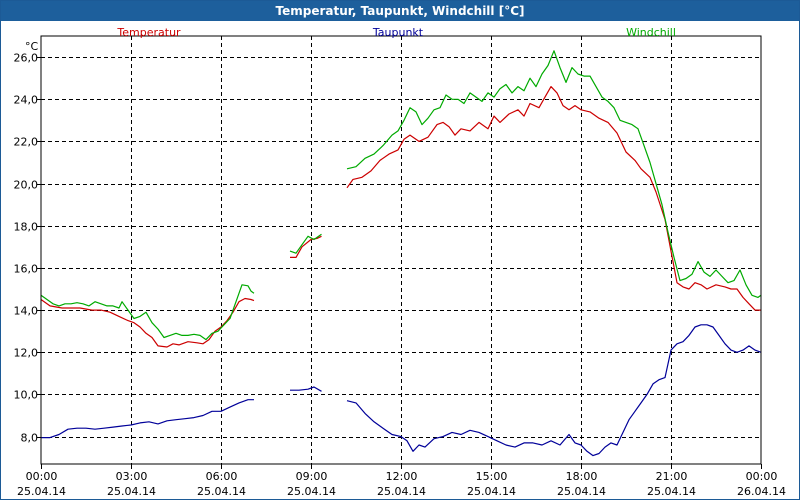 The width and height of the screenshot is (800, 500). What do you see at coordinates (32, 46) in the screenshot?
I see `y-axis-label: °C` at bounding box center [32, 46].